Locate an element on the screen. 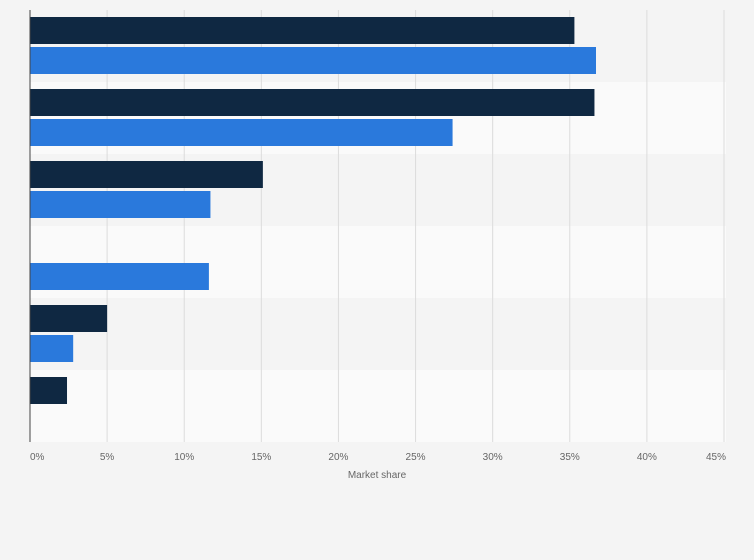 The height and width of the screenshot is (560, 754). x-tick-label: 10% is located at coordinates (184, 457).